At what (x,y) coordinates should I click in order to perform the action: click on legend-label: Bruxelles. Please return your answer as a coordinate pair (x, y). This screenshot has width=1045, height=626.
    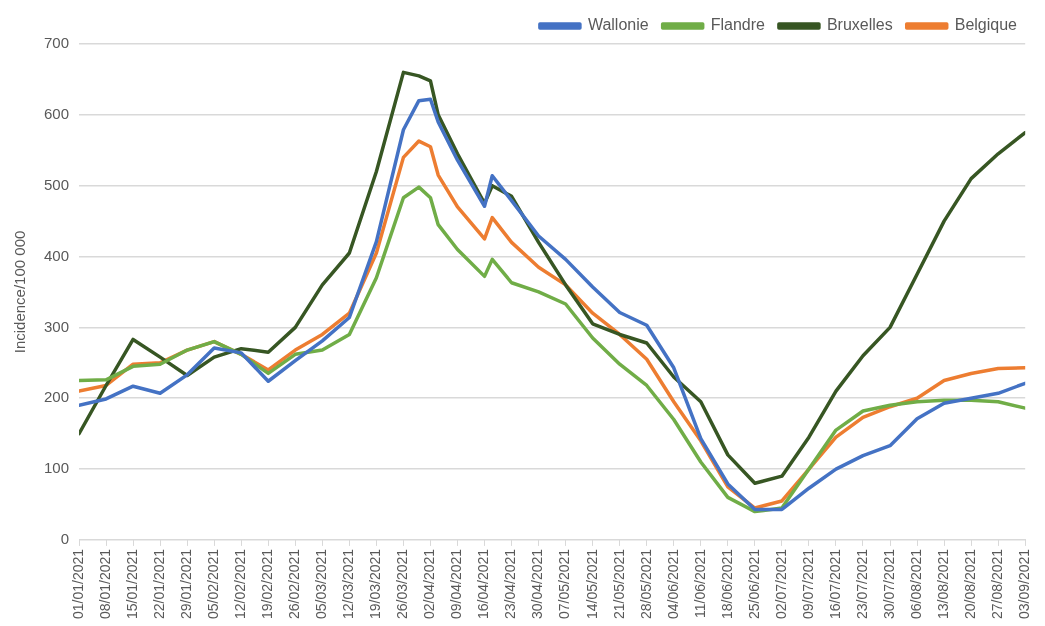
    Looking at the image, I should click on (859, 25).